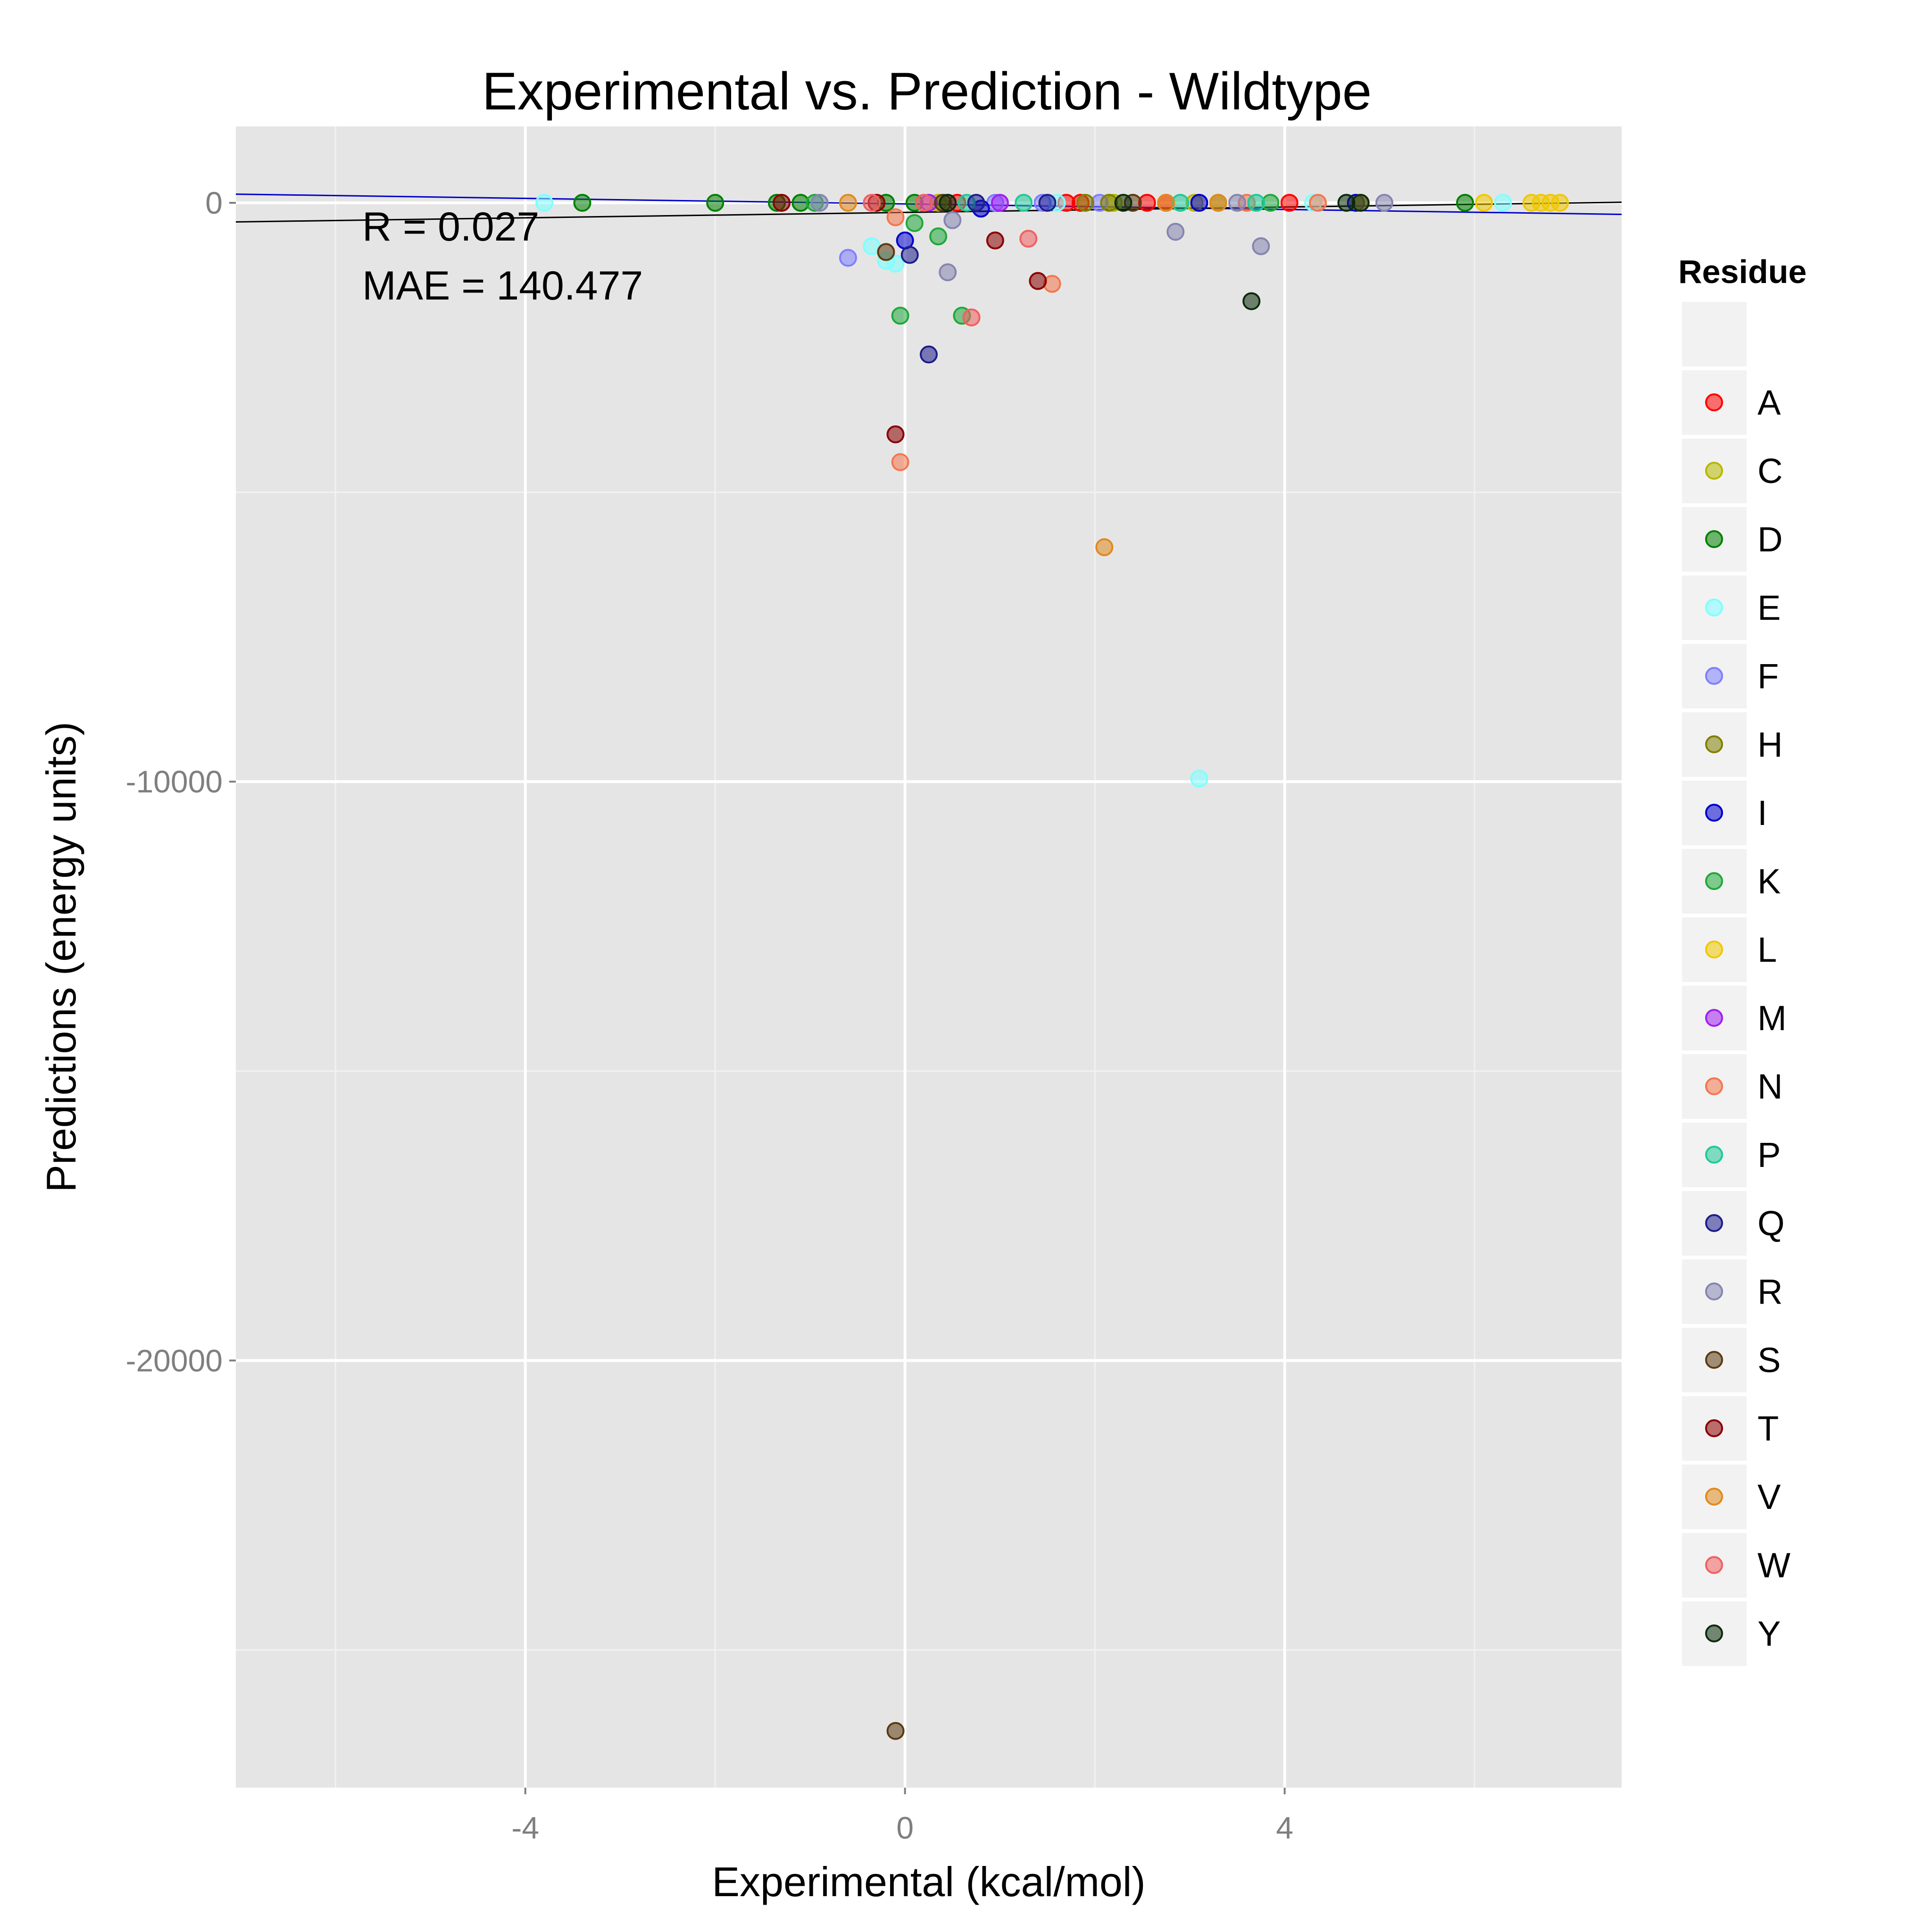 The height and width of the screenshot is (1932, 1932). What do you see at coordinates (61, 957) in the screenshot?
I see `y-axis-title: Predictions (energy units)` at bounding box center [61, 957].